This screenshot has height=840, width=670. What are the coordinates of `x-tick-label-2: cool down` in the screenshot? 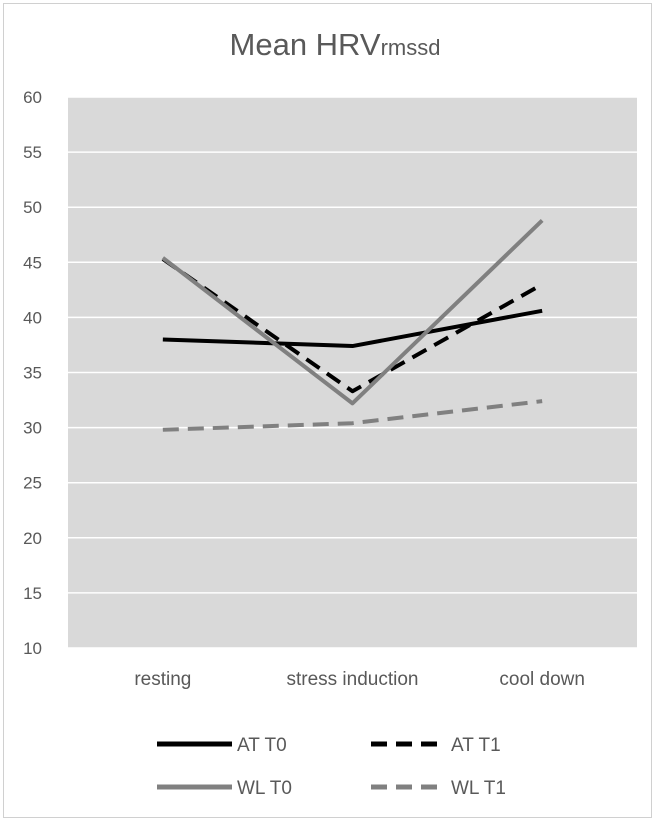 It's located at (542, 679).